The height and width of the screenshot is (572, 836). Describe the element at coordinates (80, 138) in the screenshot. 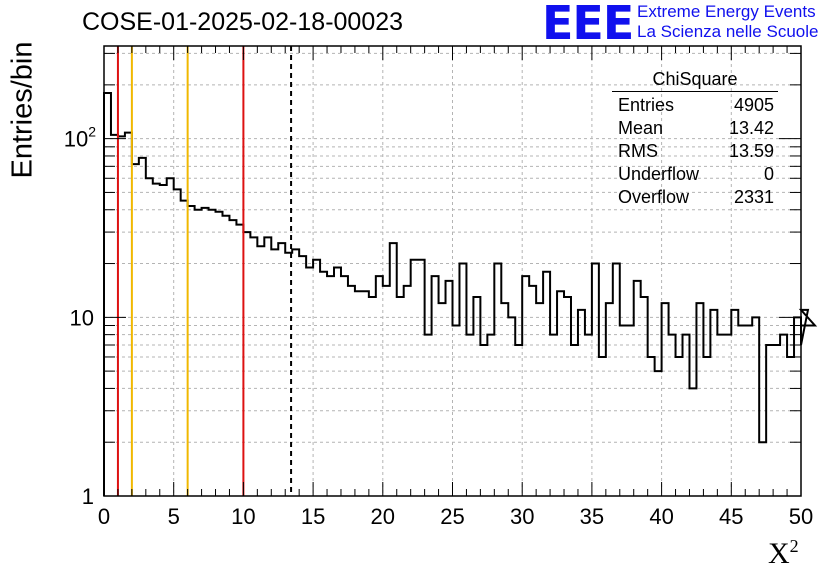

I see `y-tick-label: 102` at that location.